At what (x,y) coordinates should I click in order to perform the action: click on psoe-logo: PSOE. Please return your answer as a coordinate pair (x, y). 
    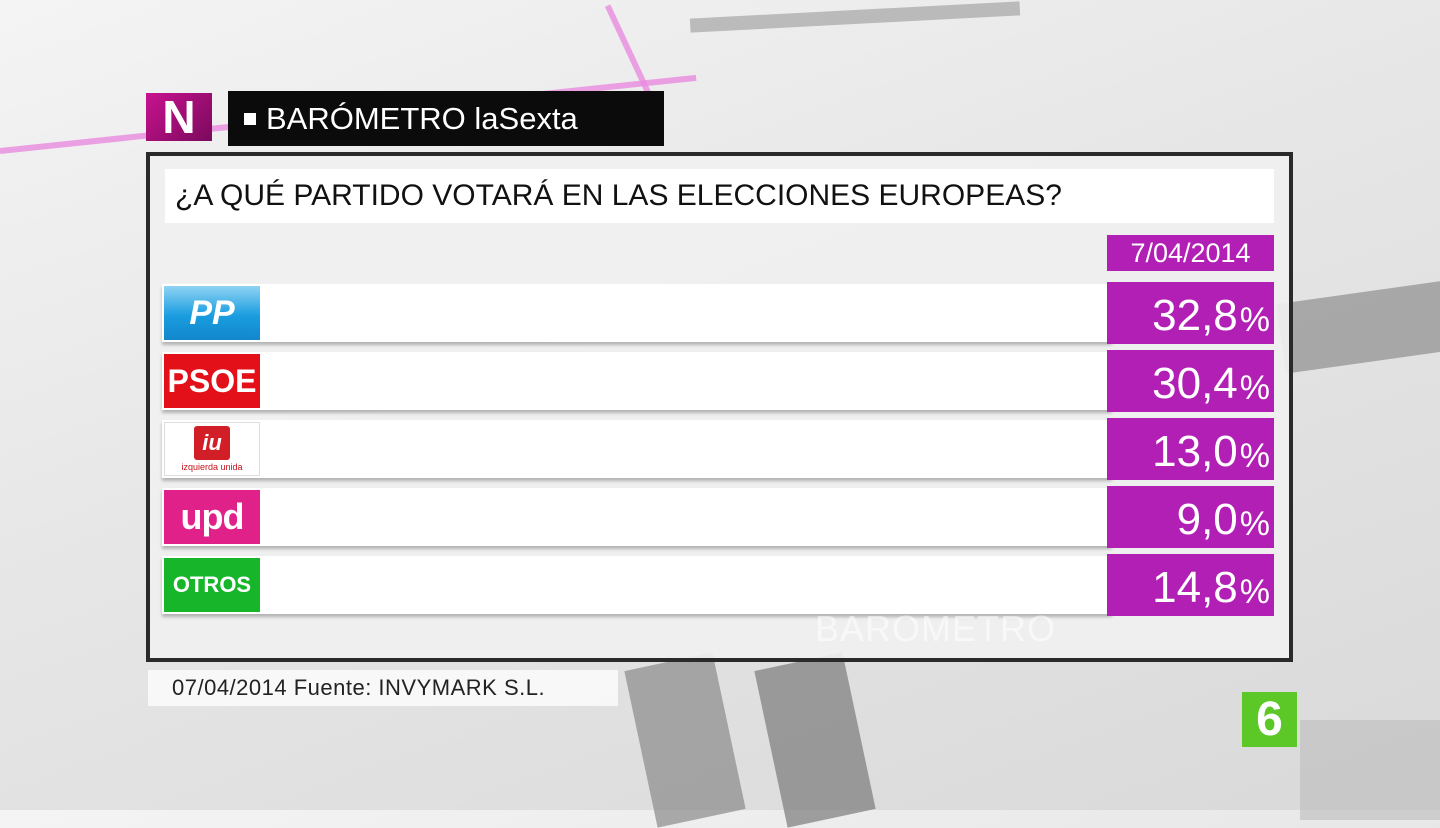
    Looking at the image, I should click on (212, 381).